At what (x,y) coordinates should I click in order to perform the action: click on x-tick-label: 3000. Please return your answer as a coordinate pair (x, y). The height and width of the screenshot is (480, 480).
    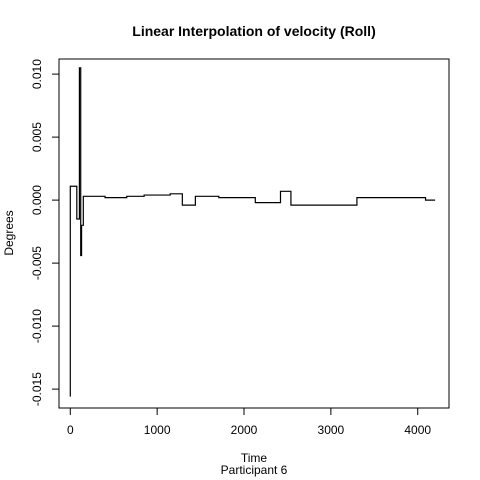
    Looking at the image, I should click on (331, 430).